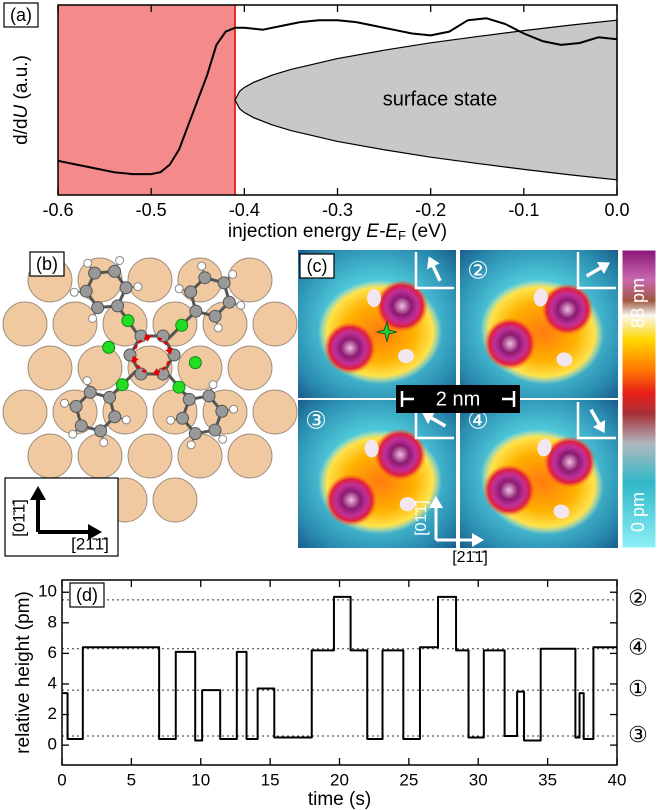  I want to click on y-tick-label: 10, so click(47, 591).